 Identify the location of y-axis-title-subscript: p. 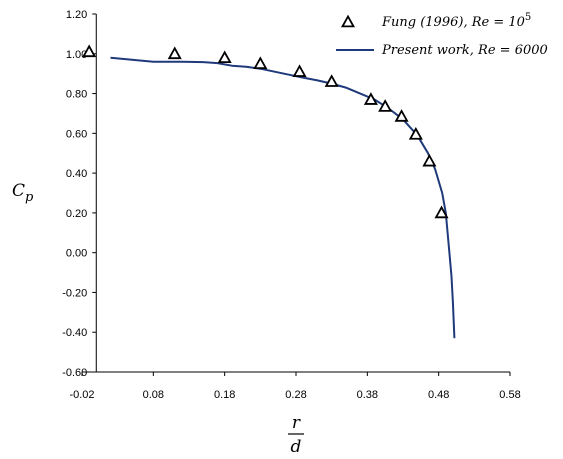
(29, 197).